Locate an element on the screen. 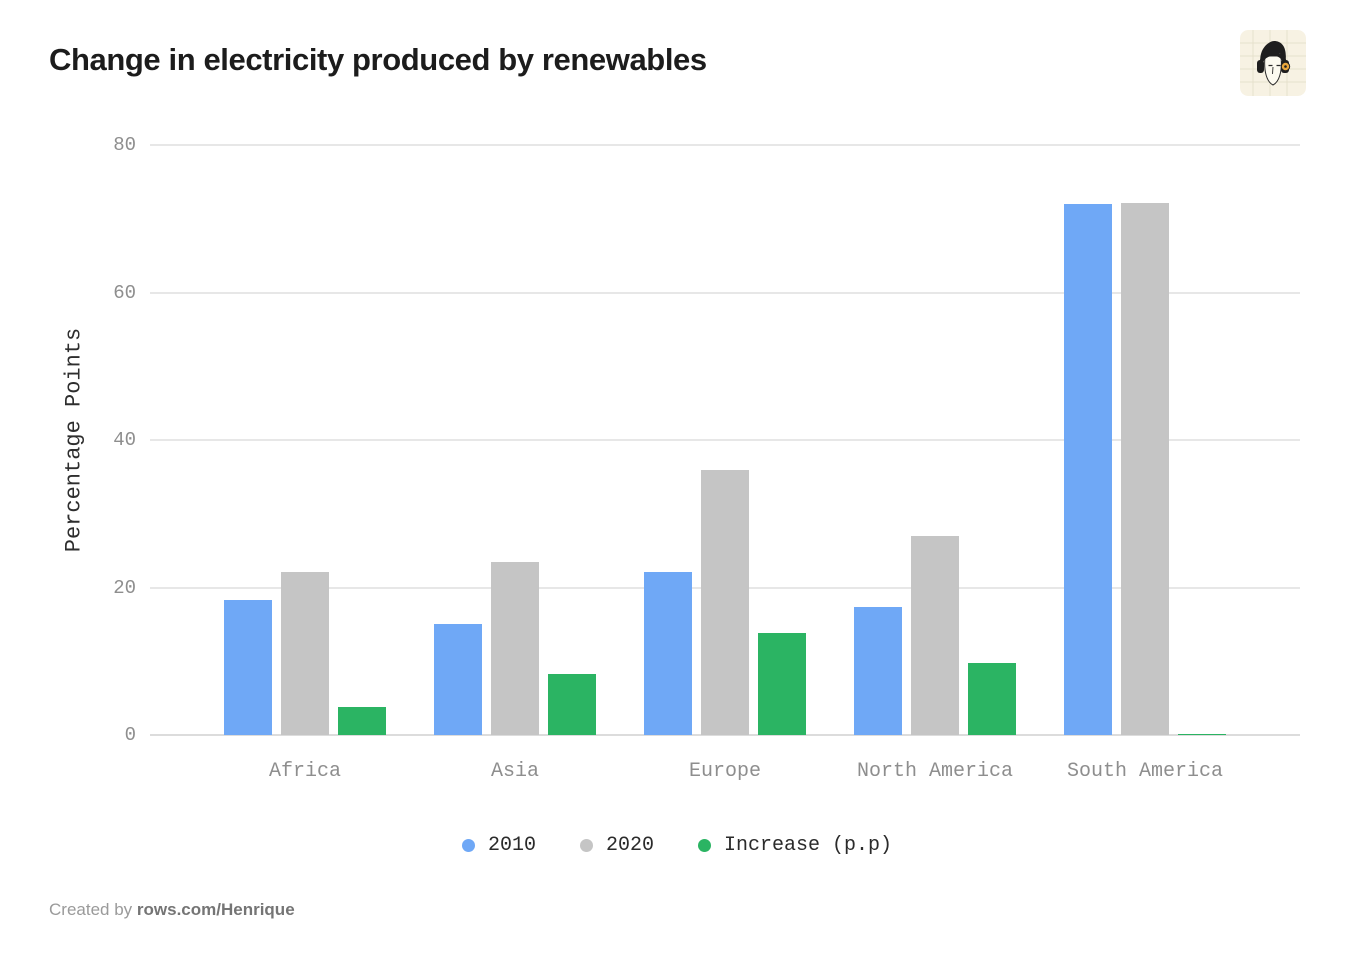 The image size is (1354, 960). rows-avatar-logo is located at coordinates (1273, 63).